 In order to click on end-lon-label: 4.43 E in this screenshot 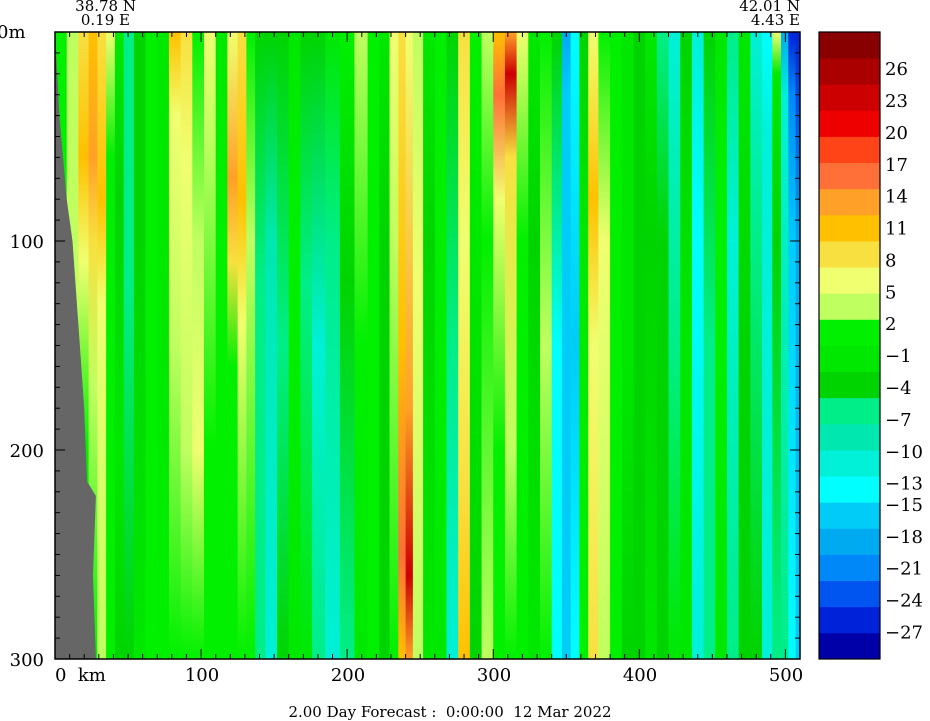, I will do `click(775, 20)`.